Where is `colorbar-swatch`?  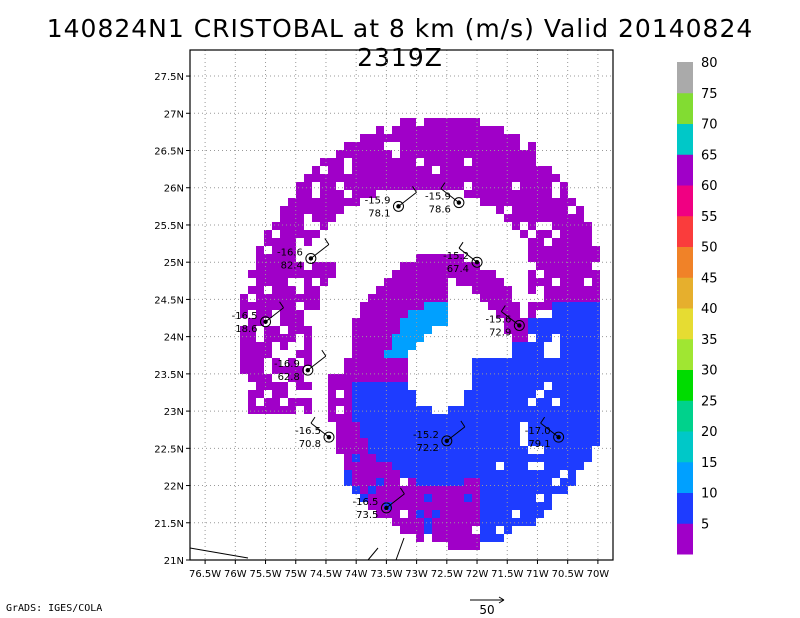 colorbar-swatch is located at coordinates (685, 201).